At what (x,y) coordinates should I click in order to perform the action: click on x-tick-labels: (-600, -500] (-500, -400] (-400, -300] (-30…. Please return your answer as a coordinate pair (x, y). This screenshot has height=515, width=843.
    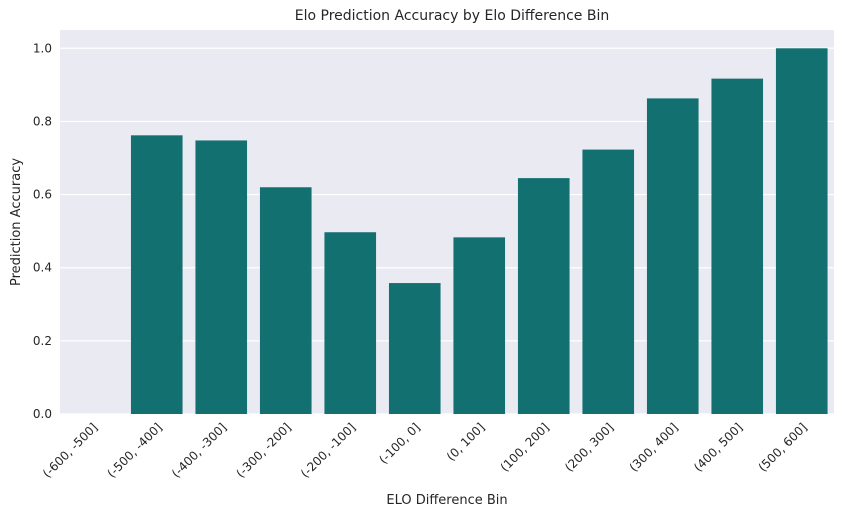
    Looking at the image, I should click on (425, 450).